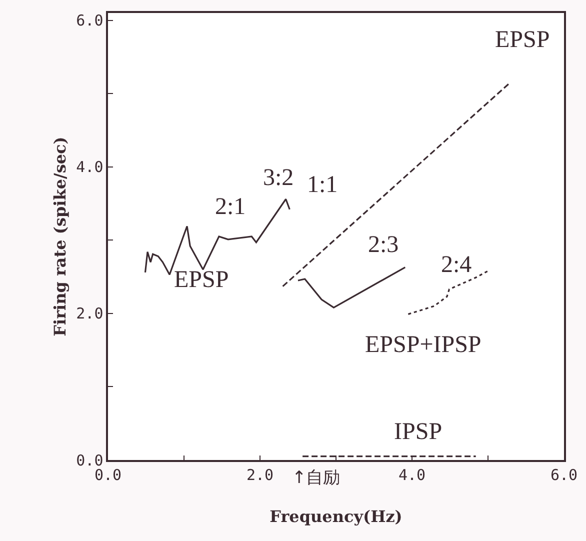 The image size is (586, 541). I want to click on x-tick-label: 4.0, so click(412, 475).